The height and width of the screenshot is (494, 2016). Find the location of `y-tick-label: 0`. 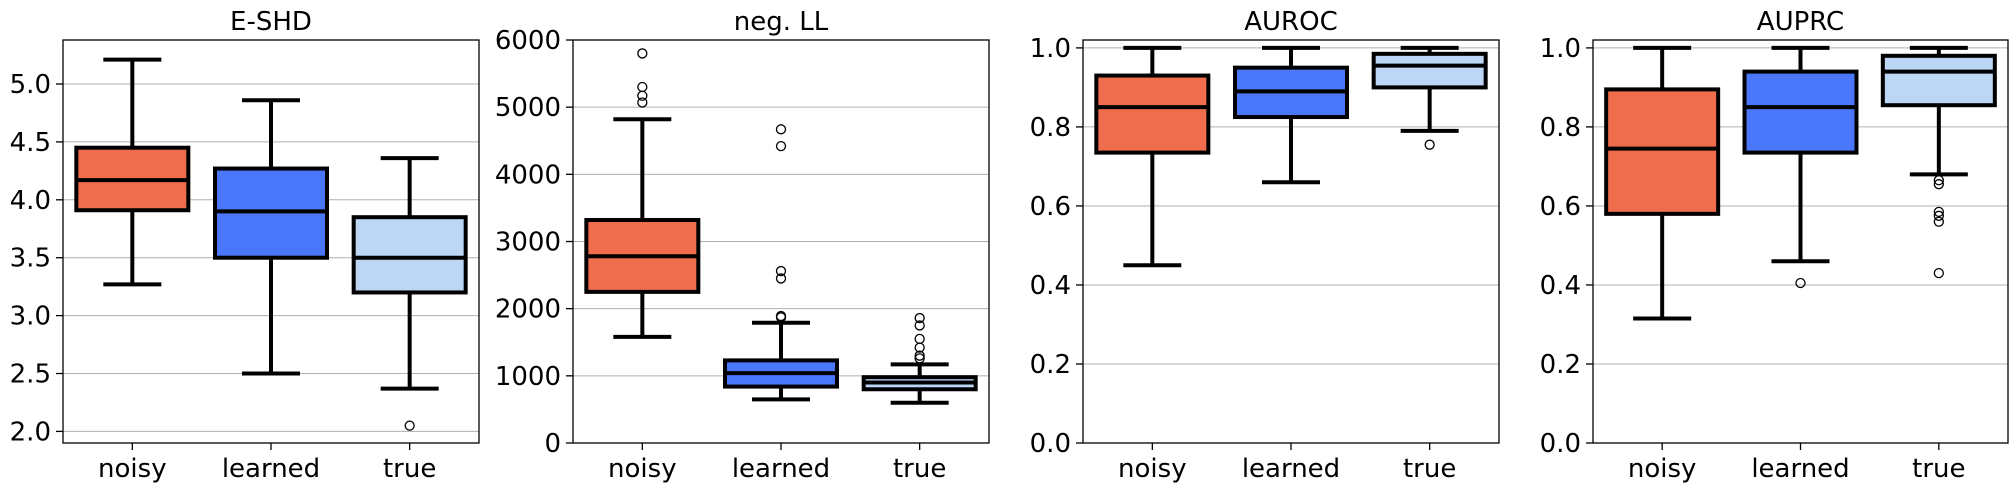

y-tick-label: 0 is located at coordinates (552, 444).